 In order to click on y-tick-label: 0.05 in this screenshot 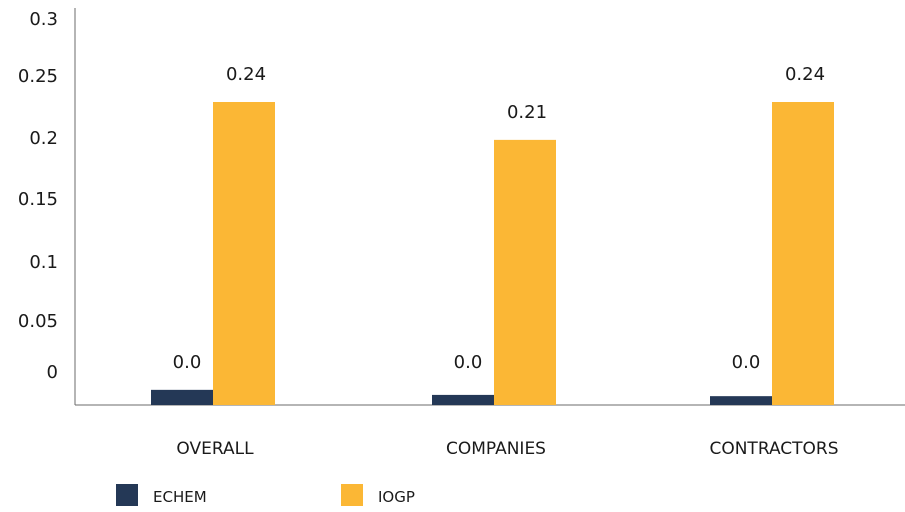, I will do `click(38, 321)`.